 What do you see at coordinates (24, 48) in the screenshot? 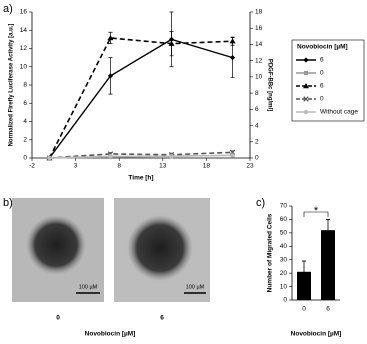
I see `y-tick-label: 12` at bounding box center [24, 48].